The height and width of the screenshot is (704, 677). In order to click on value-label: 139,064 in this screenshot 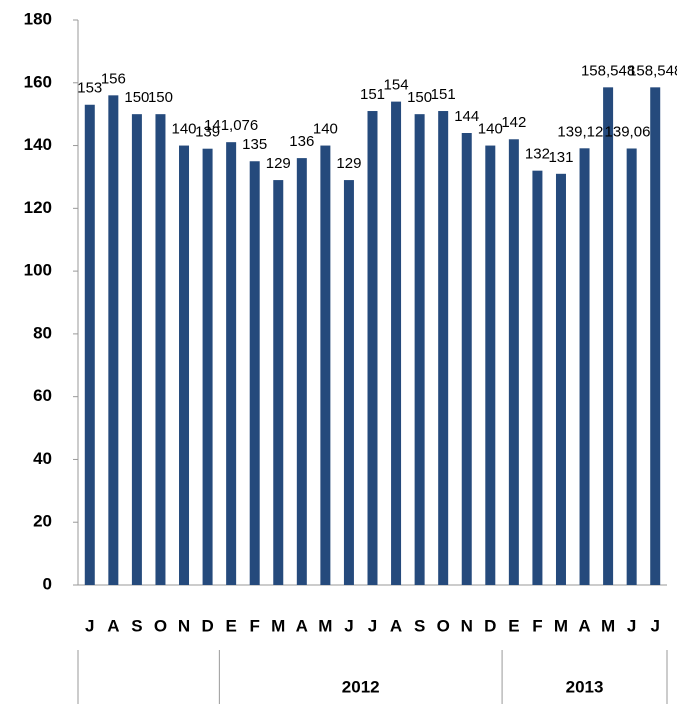, I will do `click(632, 131)`.